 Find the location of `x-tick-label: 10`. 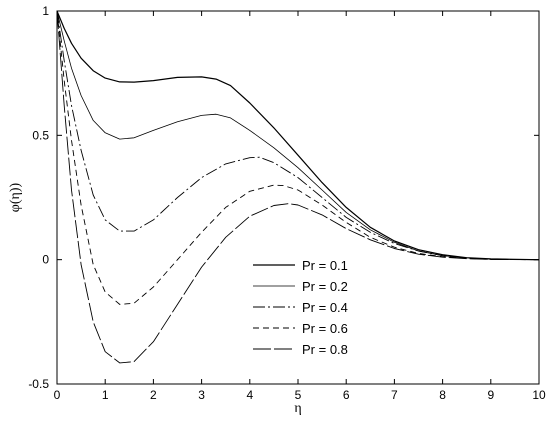

x-tick-label: 10 is located at coordinates (539, 395).